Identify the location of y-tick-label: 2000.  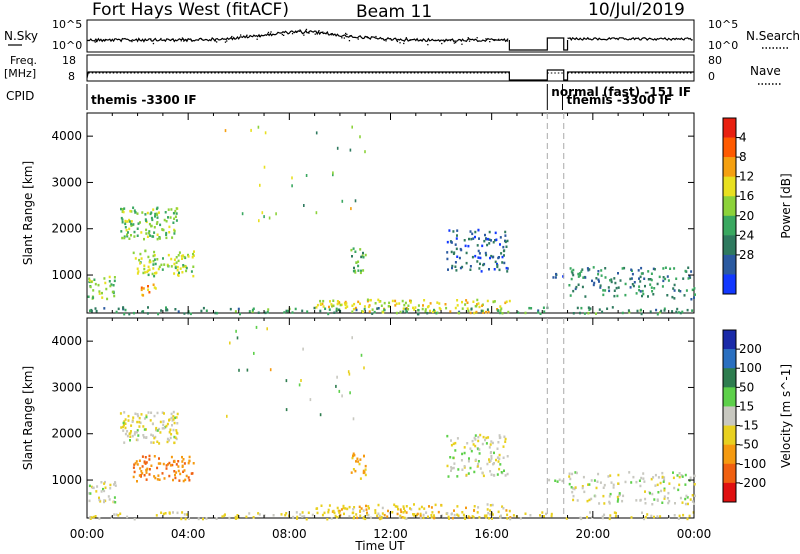
(66, 229).